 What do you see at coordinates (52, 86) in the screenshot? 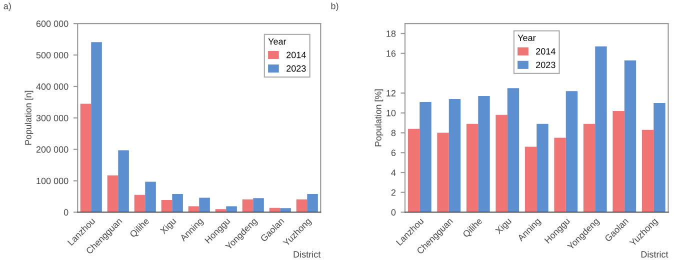
I see `y-tick-label: 400 000` at bounding box center [52, 86].